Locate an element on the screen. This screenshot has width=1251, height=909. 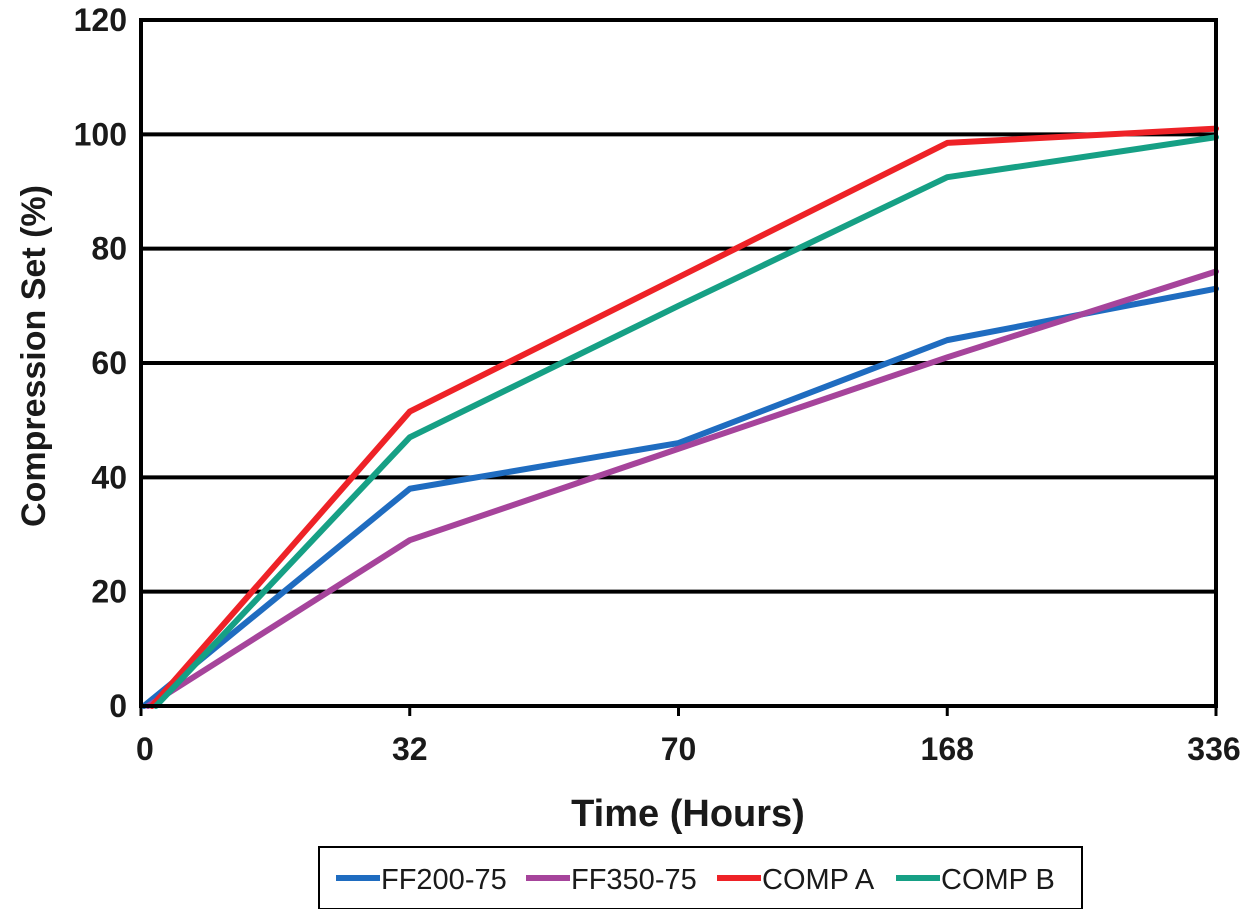
x-tick-label: 168 is located at coordinates (947, 749).